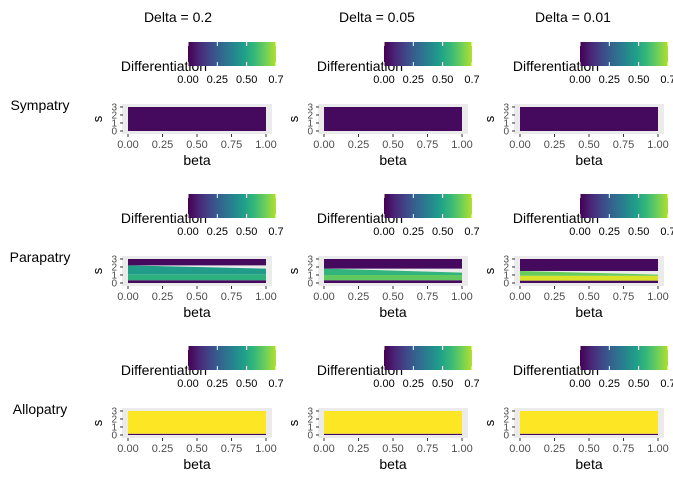 The height and width of the screenshot is (489, 673). Describe the element at coordinates (40, 409) in the screenshot. I see `row-label-allopatry: Allopatry` at that location.